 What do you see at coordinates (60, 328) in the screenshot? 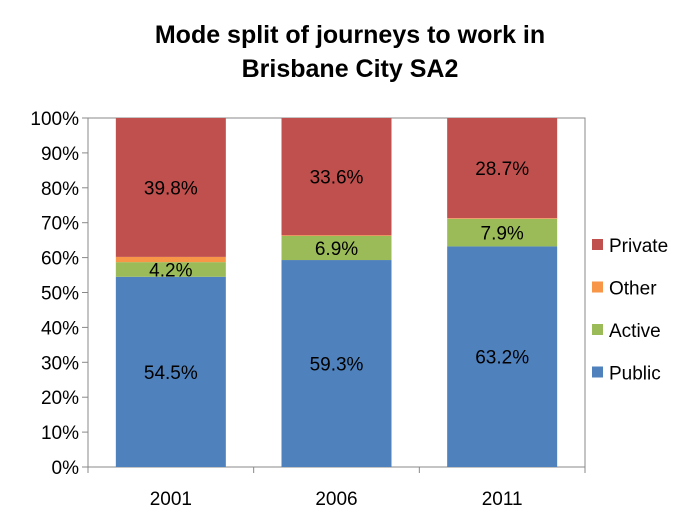
I see `y-tick-label: 40%` at bounding box center [60, 328].